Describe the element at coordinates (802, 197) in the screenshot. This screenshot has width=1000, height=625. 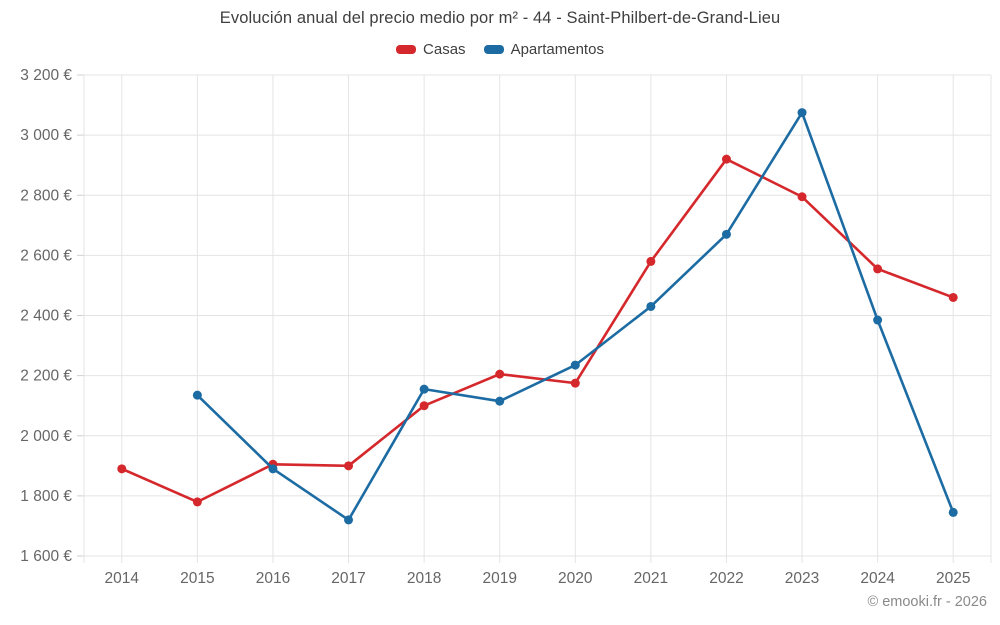
I see `data-point-casas-2023` at that location.